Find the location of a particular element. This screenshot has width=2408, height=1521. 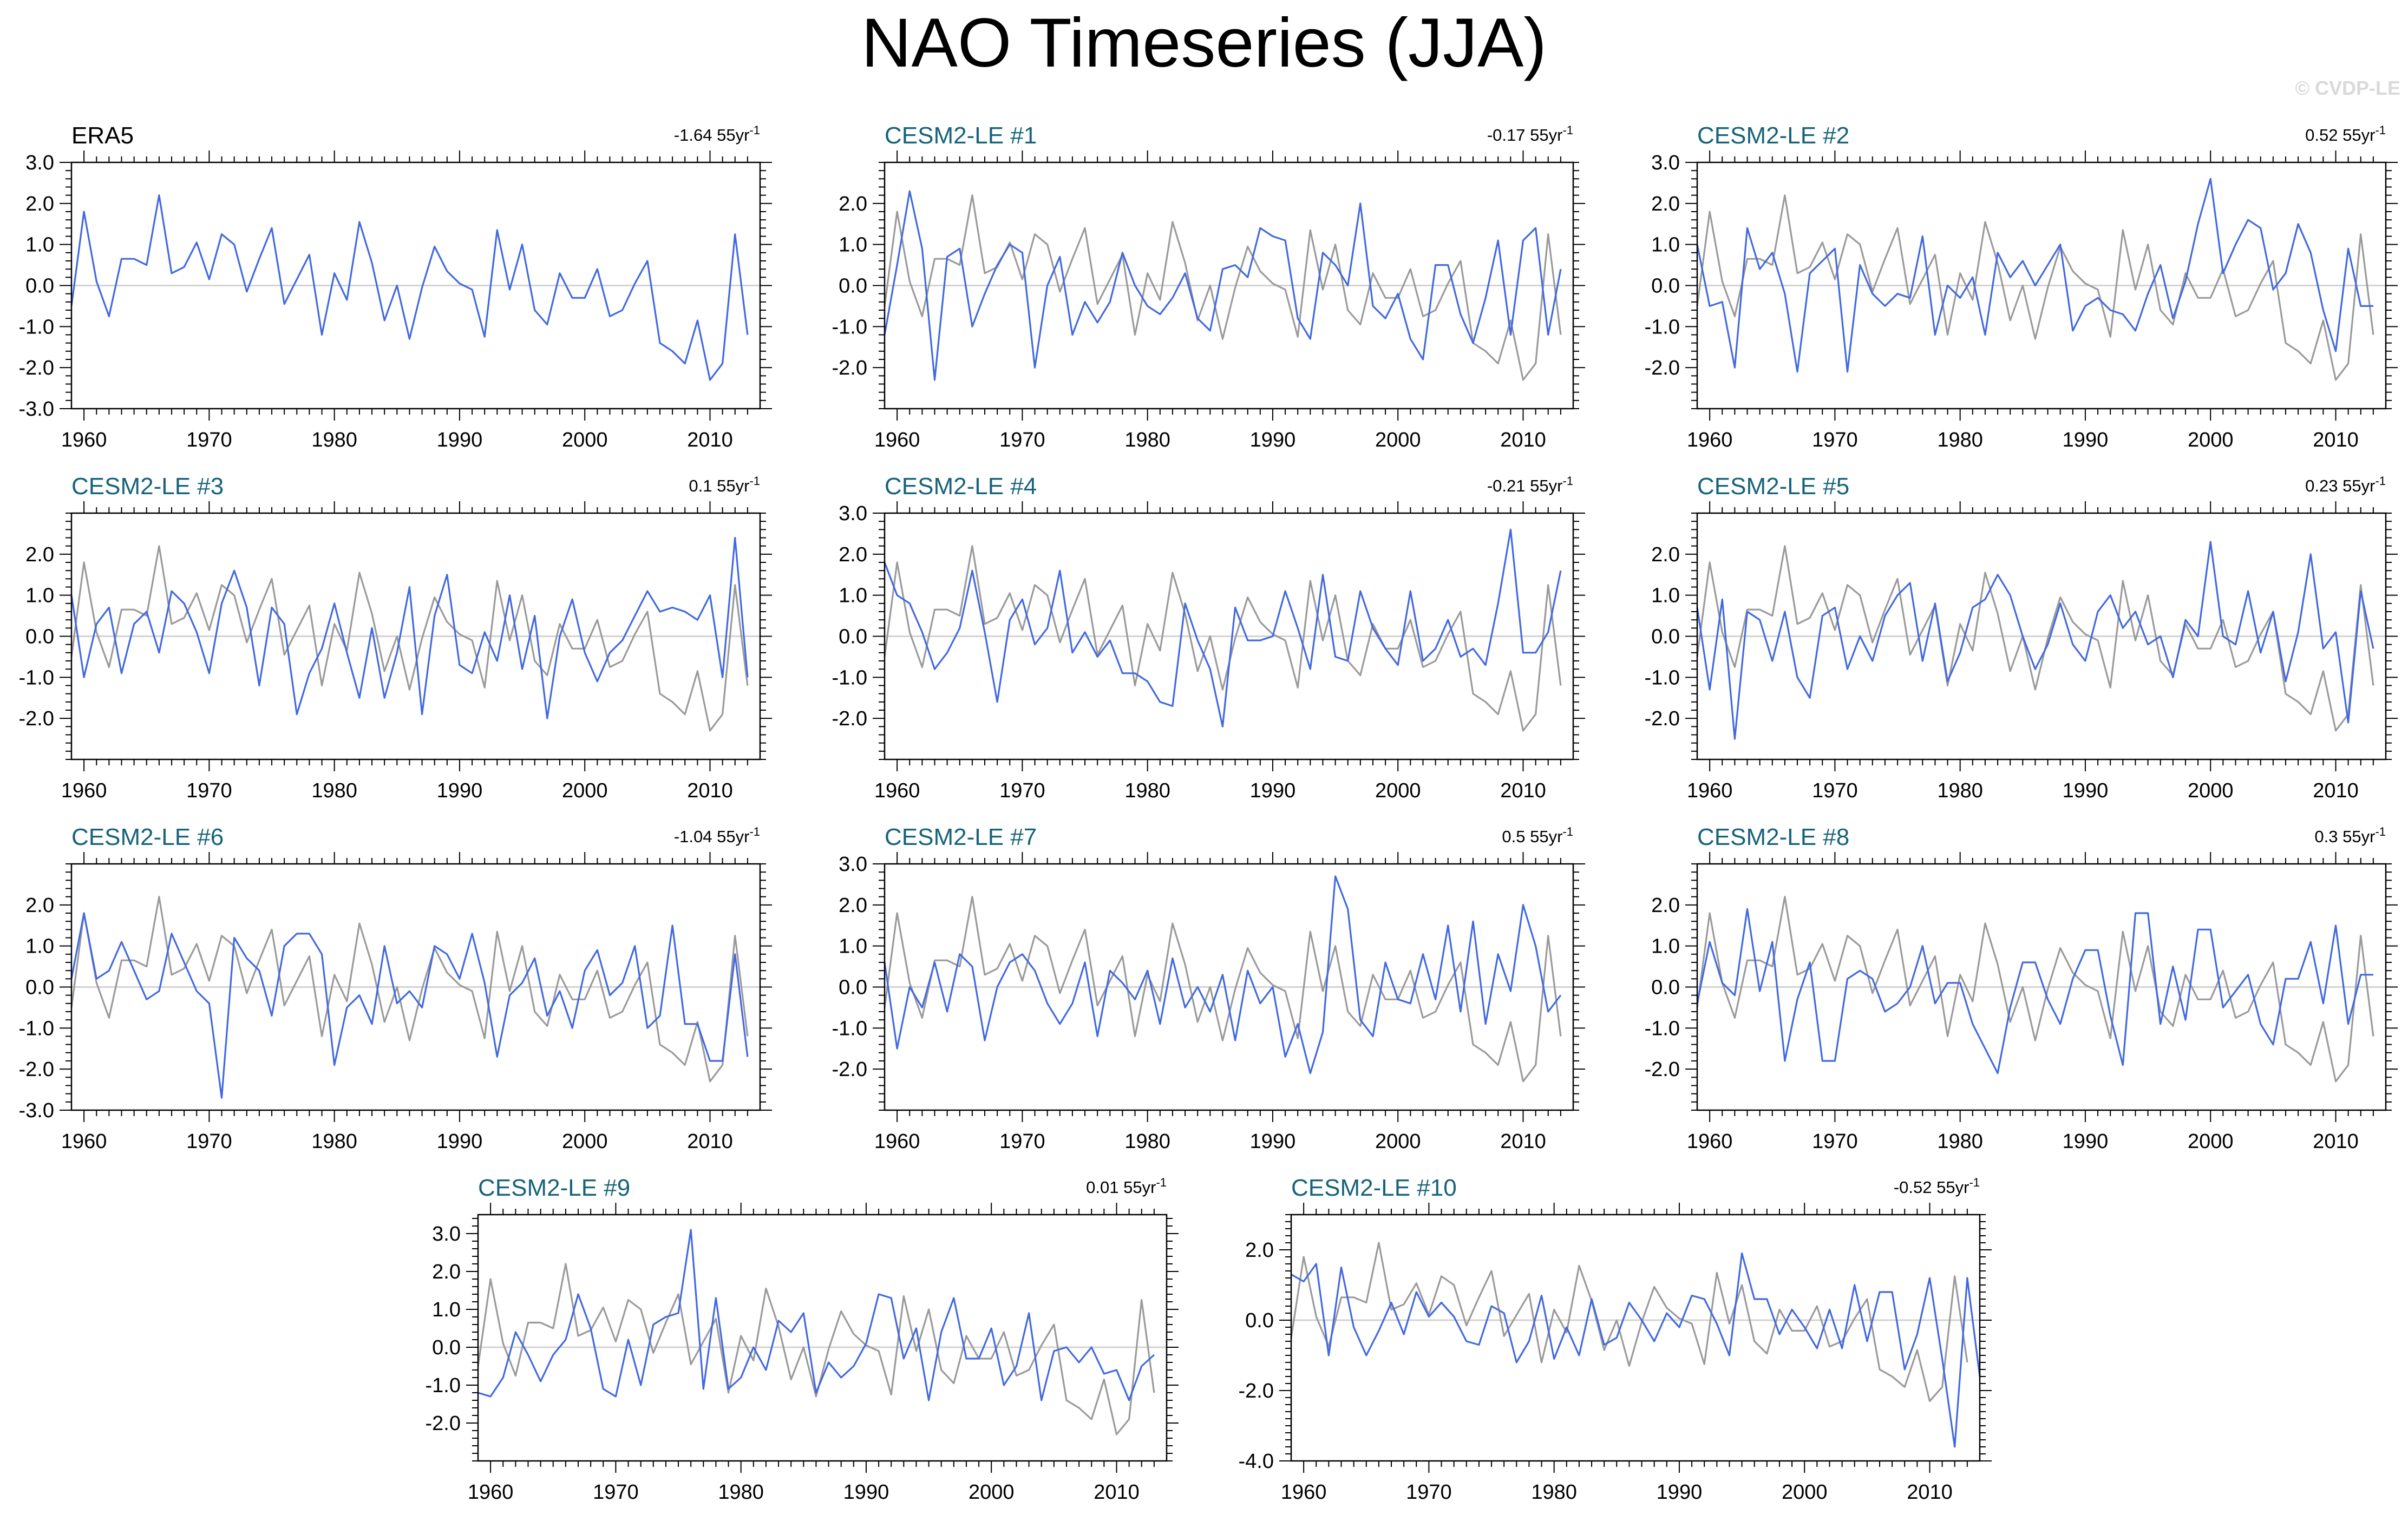

trend-label: -0.21 55yr-1 is located at coordinates (1530, 484).